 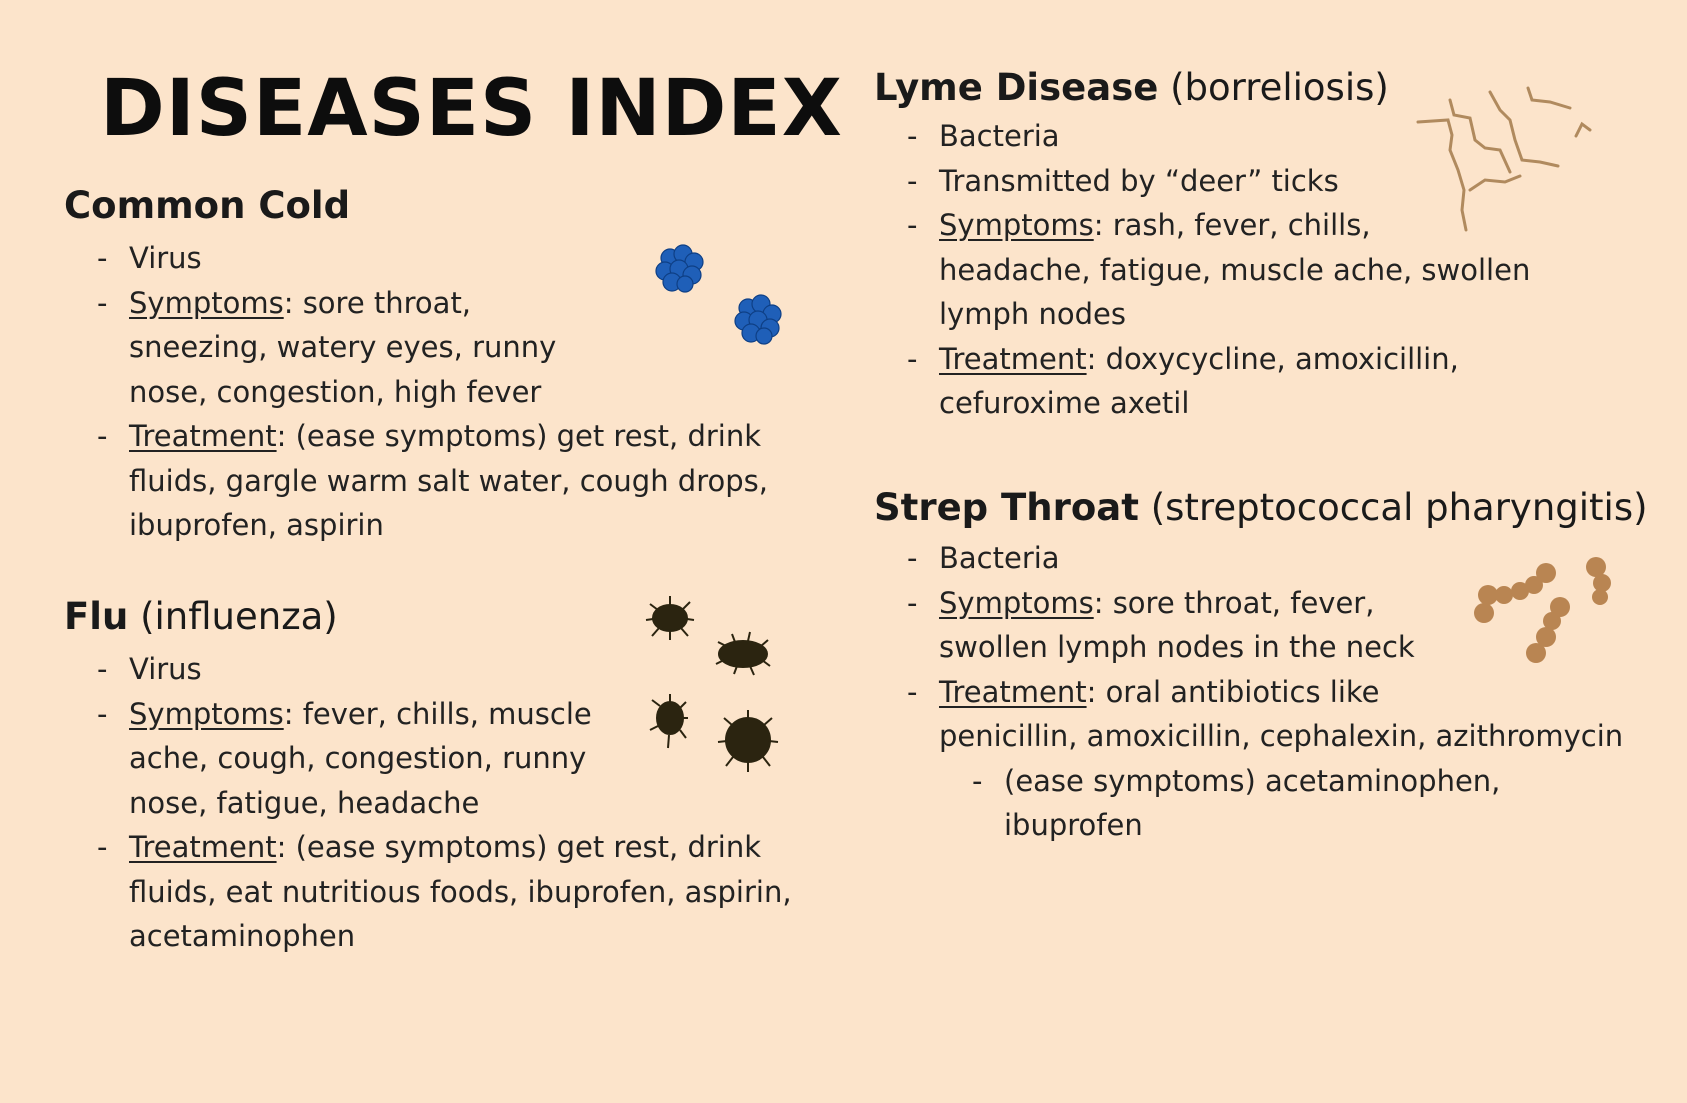 I want to click on symptoms-text-2: sneezing, watery eyes, runny, so click(x=343, y=347).